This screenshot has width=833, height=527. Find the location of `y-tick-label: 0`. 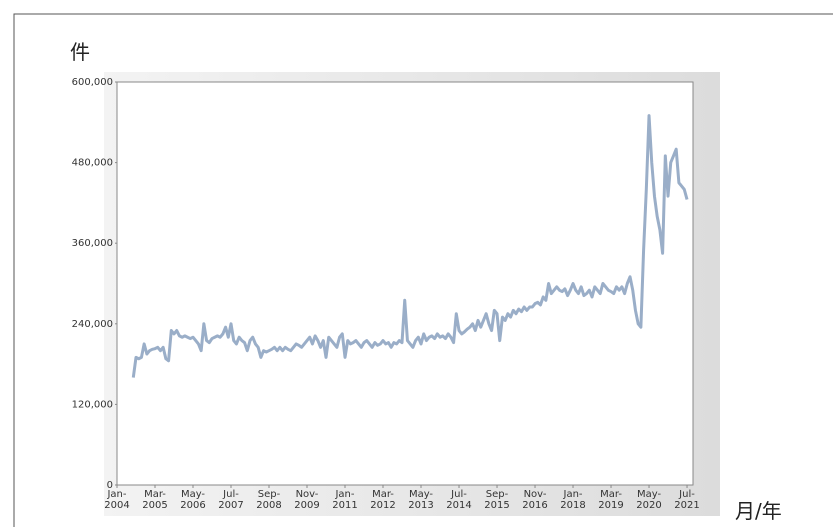

y-tick-label: 0 is located at coordinates (110, 485).